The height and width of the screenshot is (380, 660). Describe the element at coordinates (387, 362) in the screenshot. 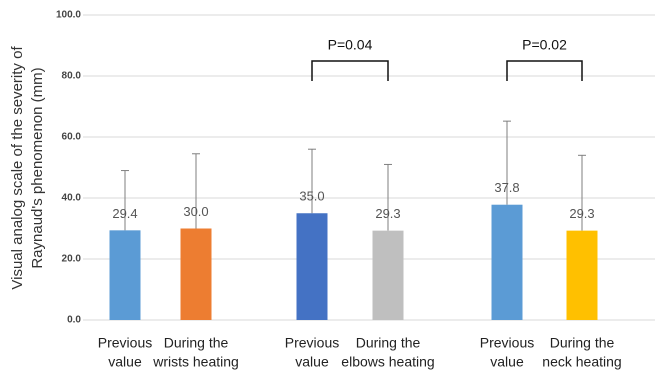

I see `x-tick-label: elbows heating` at that location.